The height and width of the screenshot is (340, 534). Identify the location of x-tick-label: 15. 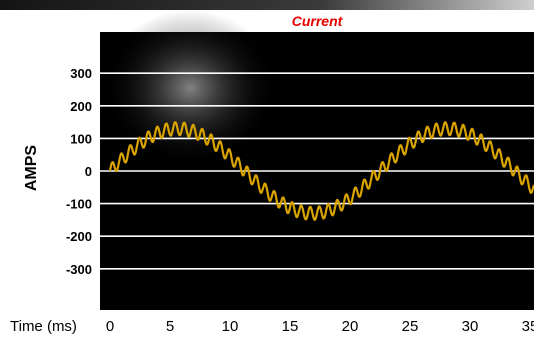
(290, 326).